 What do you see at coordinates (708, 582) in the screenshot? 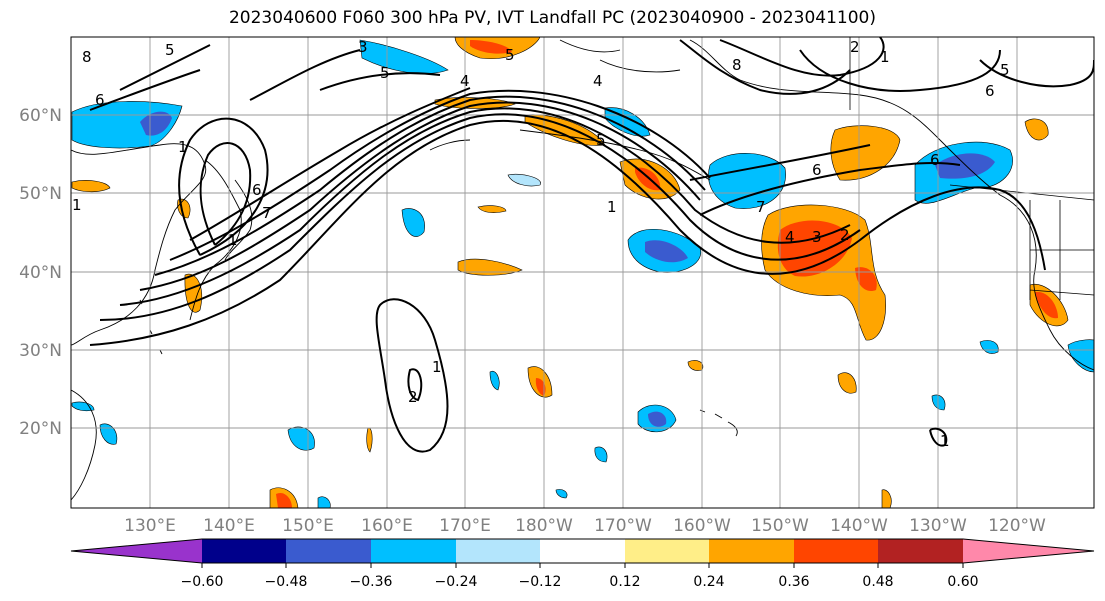
I see `colorbar-tick-label: 0.24` at bounding box center [708, 582].